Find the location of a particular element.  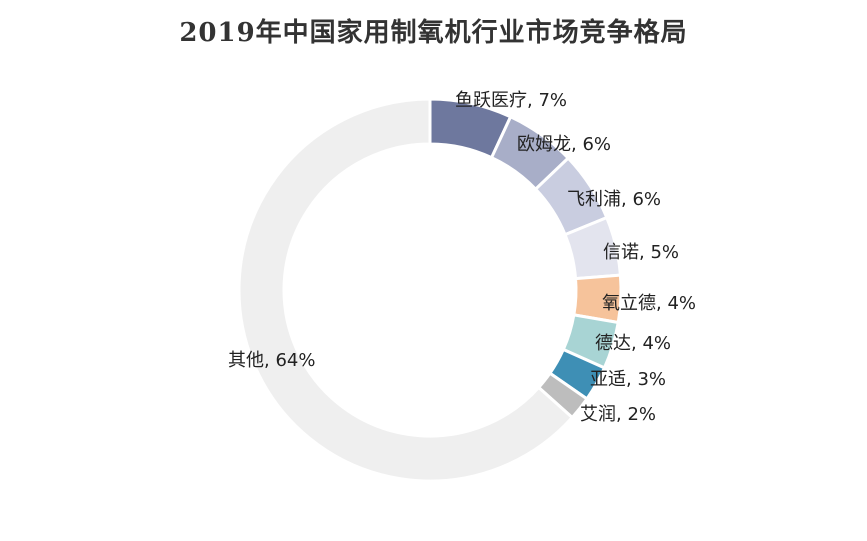

slice-label: 欧姆龙, 6% is located at coordinates (564, 144).